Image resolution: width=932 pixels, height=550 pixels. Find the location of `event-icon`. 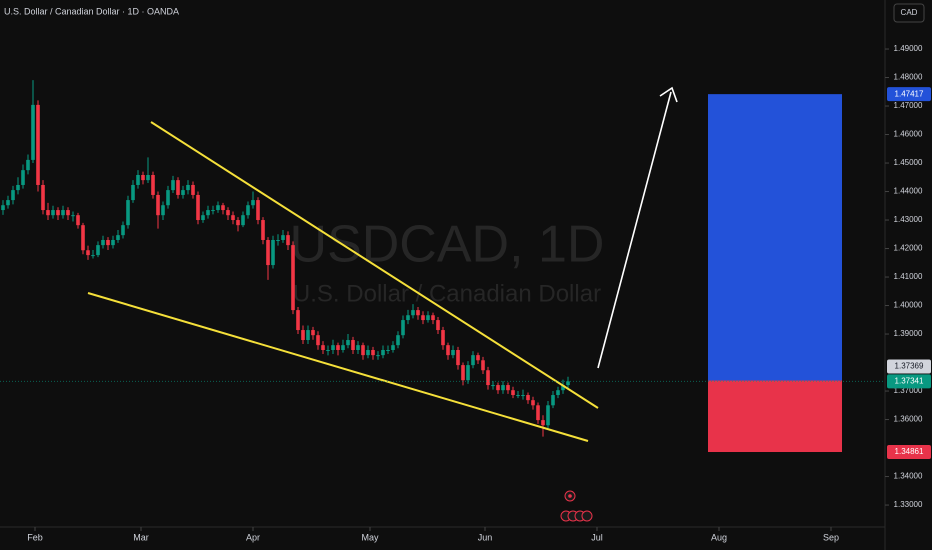

event-icon is located at coordinates (587, 516).